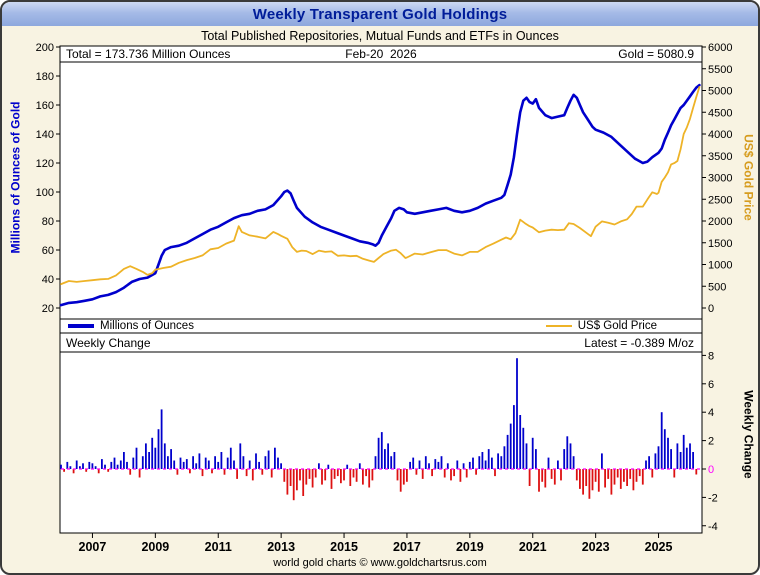  I want to click on svg-text: 3000, so click(720, 179).